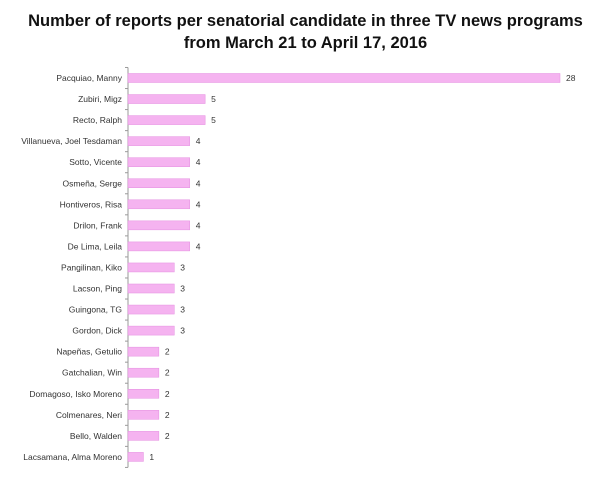 This screenshot has height=480, width=611. What do you see at coordinates (89, 352) in the screenshot?
I see `category-label: Napeñas, Getulio` at bounding box center [89, 352].